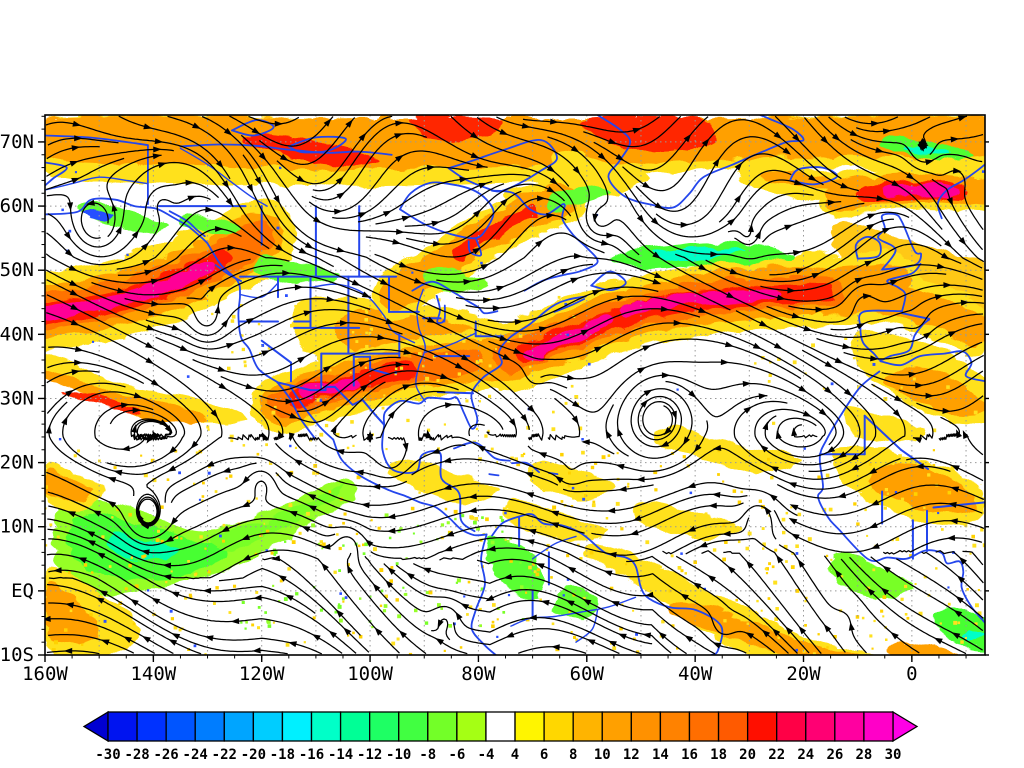 The width and height of the screenshot is (1024, 768). What do you see at coordinates (718, 755) in the screenshot?
I see `colorbar-tick-label: 18` at bounding box center [718, 755].